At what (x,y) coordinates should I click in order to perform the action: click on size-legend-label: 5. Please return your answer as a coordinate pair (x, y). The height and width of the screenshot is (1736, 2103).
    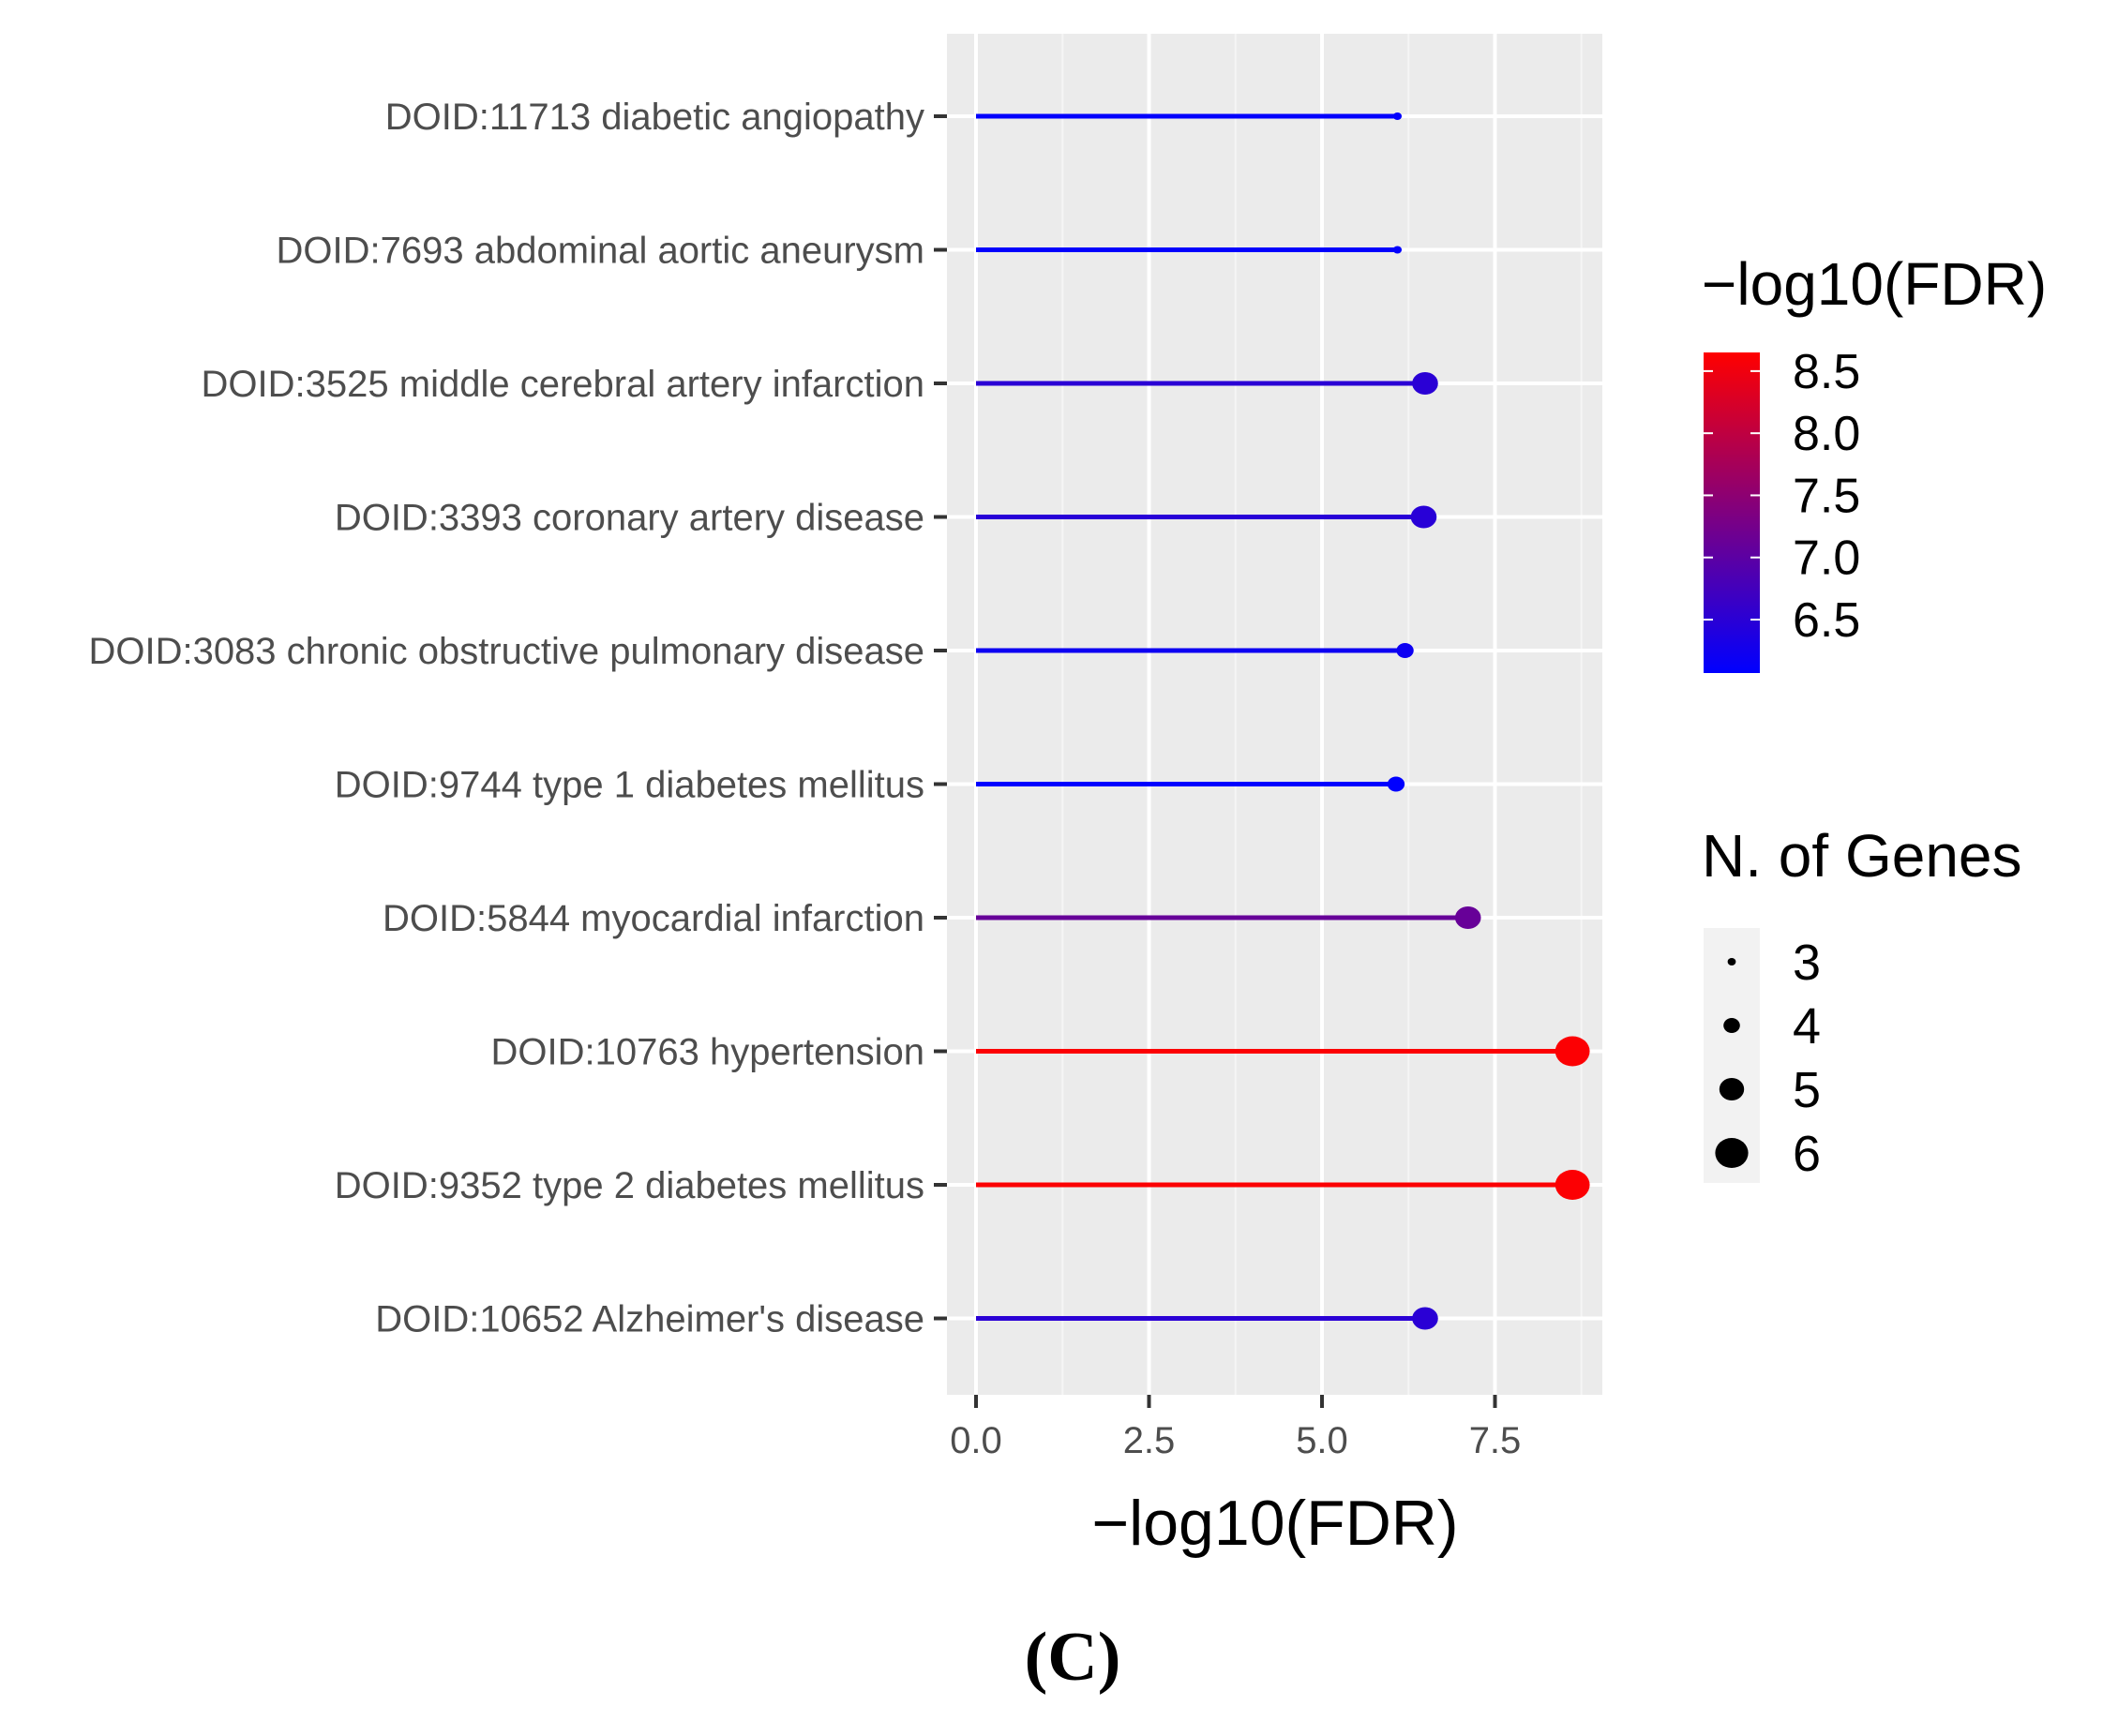
    Looking at the image, I should click on (1807, 1090).